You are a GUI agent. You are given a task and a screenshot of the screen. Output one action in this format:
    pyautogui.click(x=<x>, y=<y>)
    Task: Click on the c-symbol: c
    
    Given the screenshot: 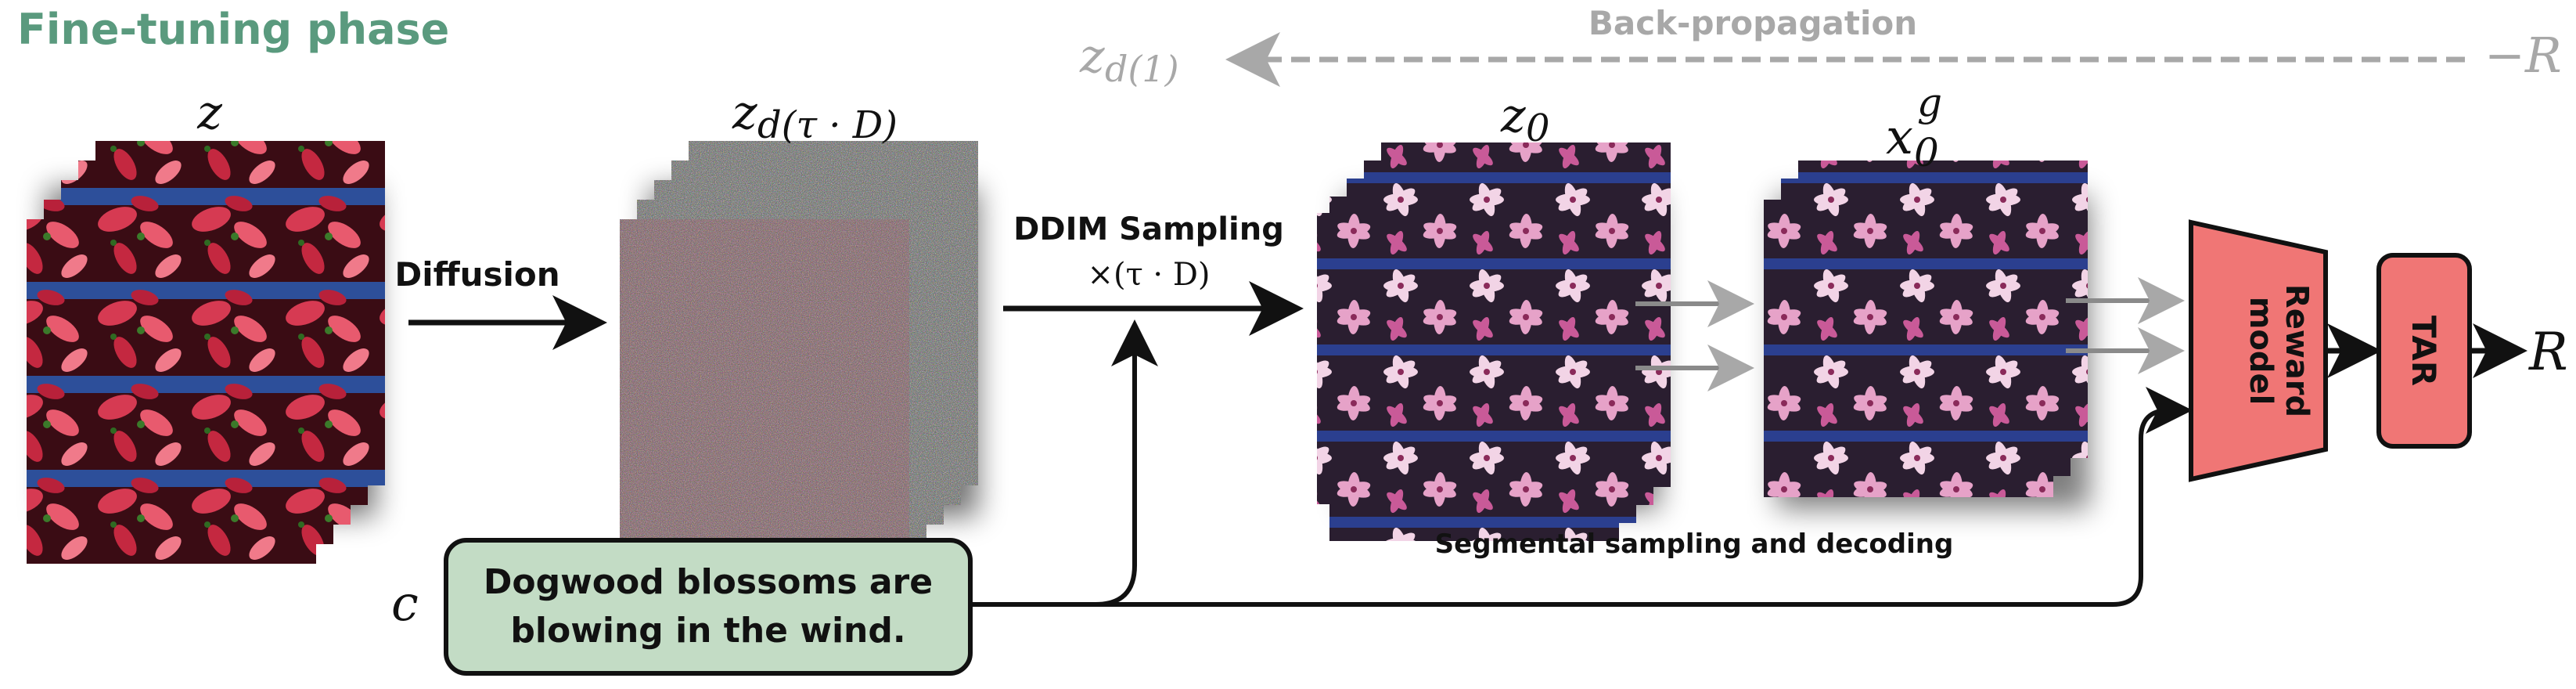 What is the action you would take?
    pyautogui.click(x=405, y=603)
    